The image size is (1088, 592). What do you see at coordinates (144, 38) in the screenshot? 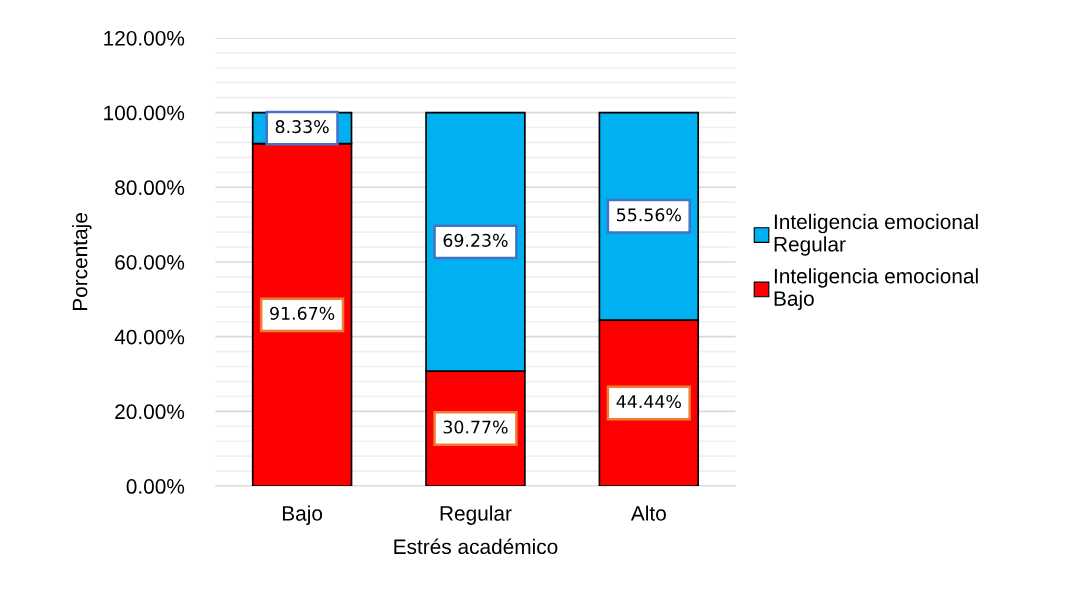
I see `y-tick-label: 120.00%` at bounding box center [144, 38].